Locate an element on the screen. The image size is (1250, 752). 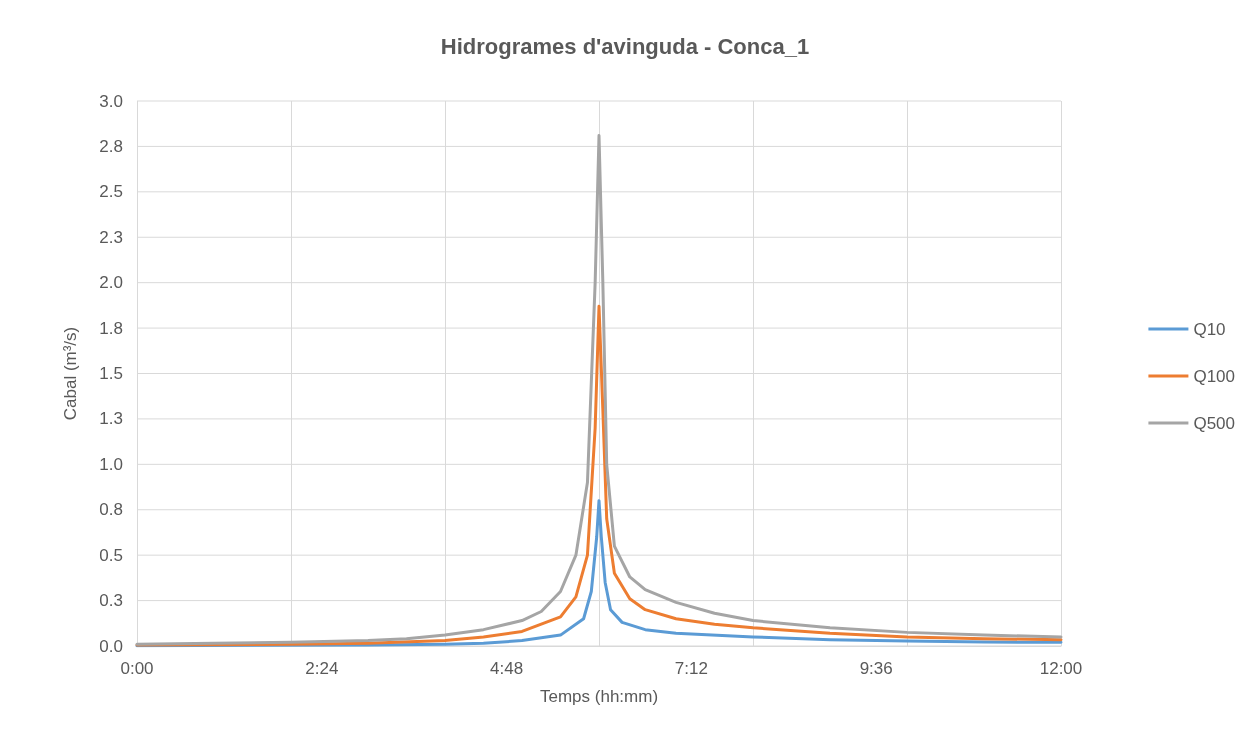
x-tick-label: 4:48 is located at coordinates (507, 668).